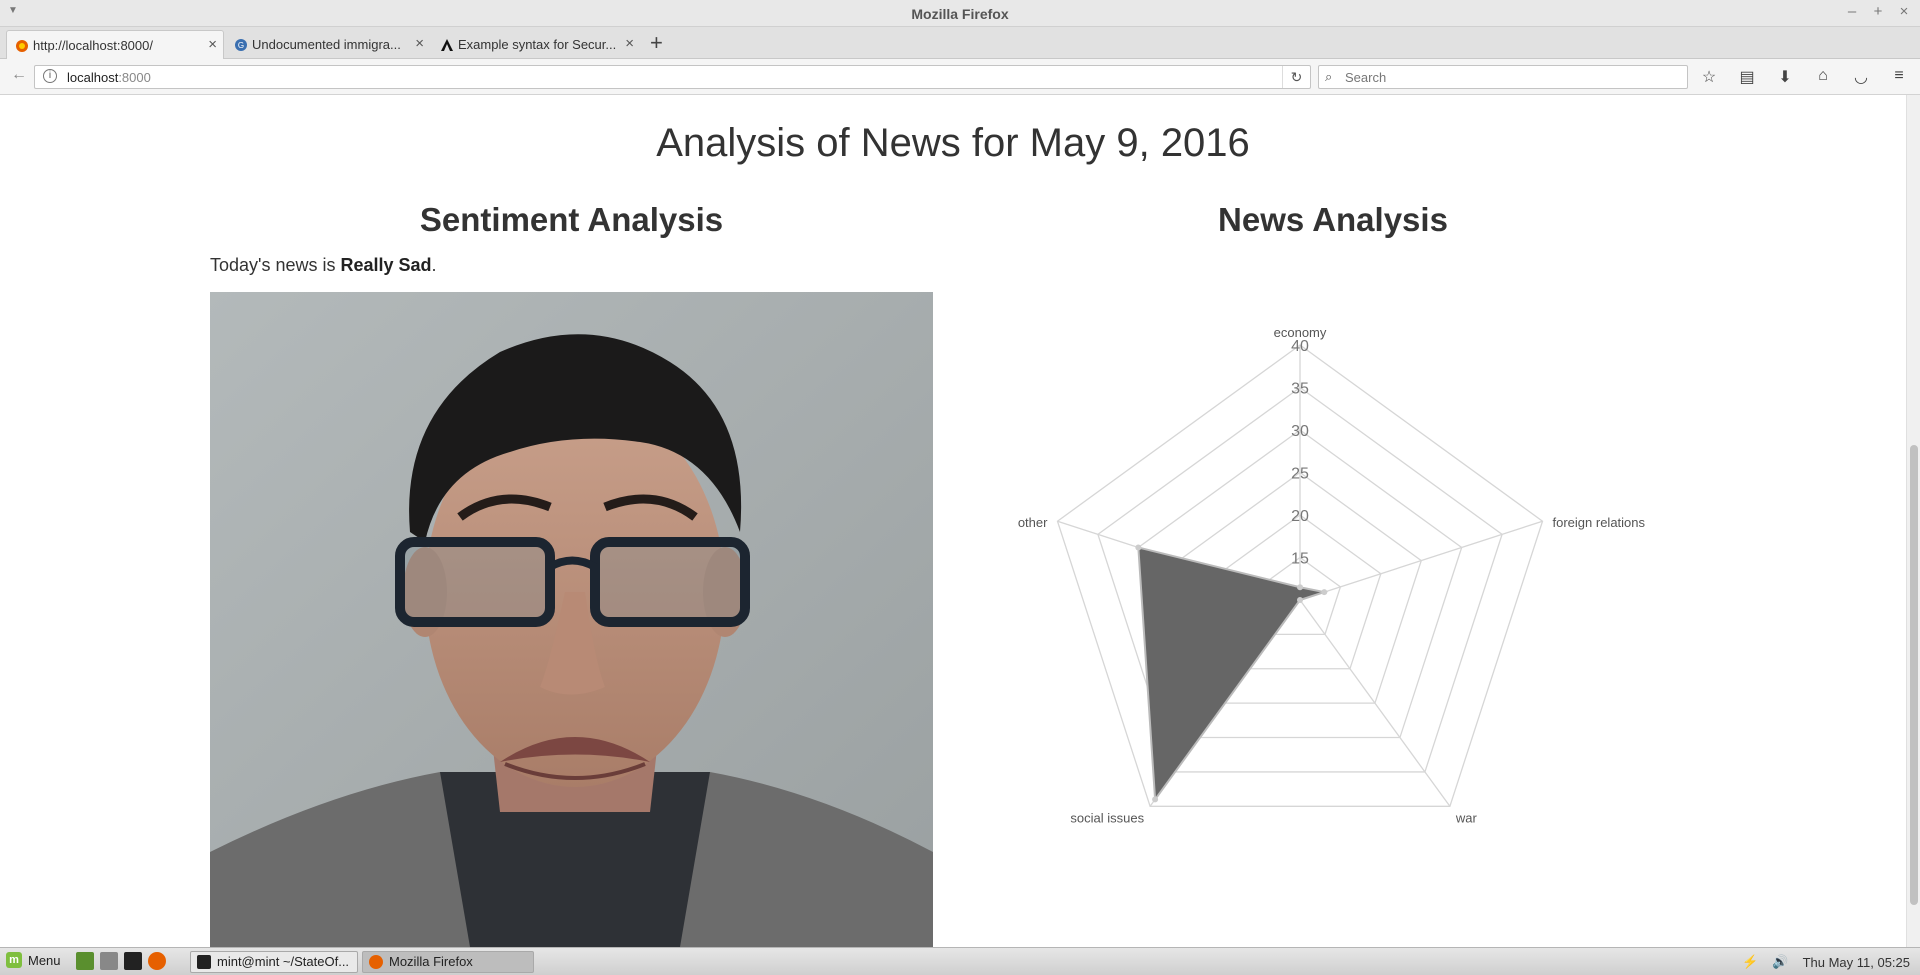 The image size is (1920, 975). Describe the element at coordinates (1599, 522) in the screenshot. I see `radar-axis-label: foreign relations` at that location.